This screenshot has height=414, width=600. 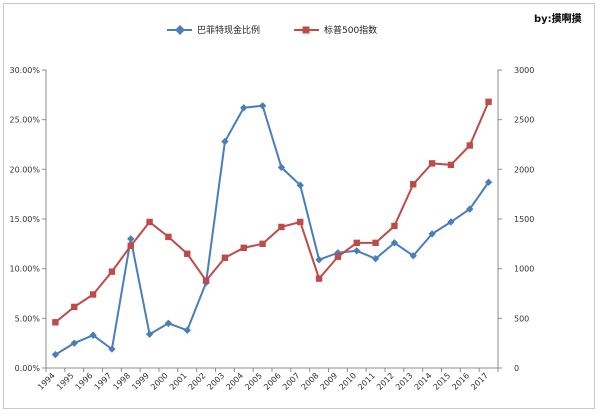 What do you see at coordinates (329, 381) in the screenshot?
I see `x-tick-label: 2009` at bounding box center [329, 381].